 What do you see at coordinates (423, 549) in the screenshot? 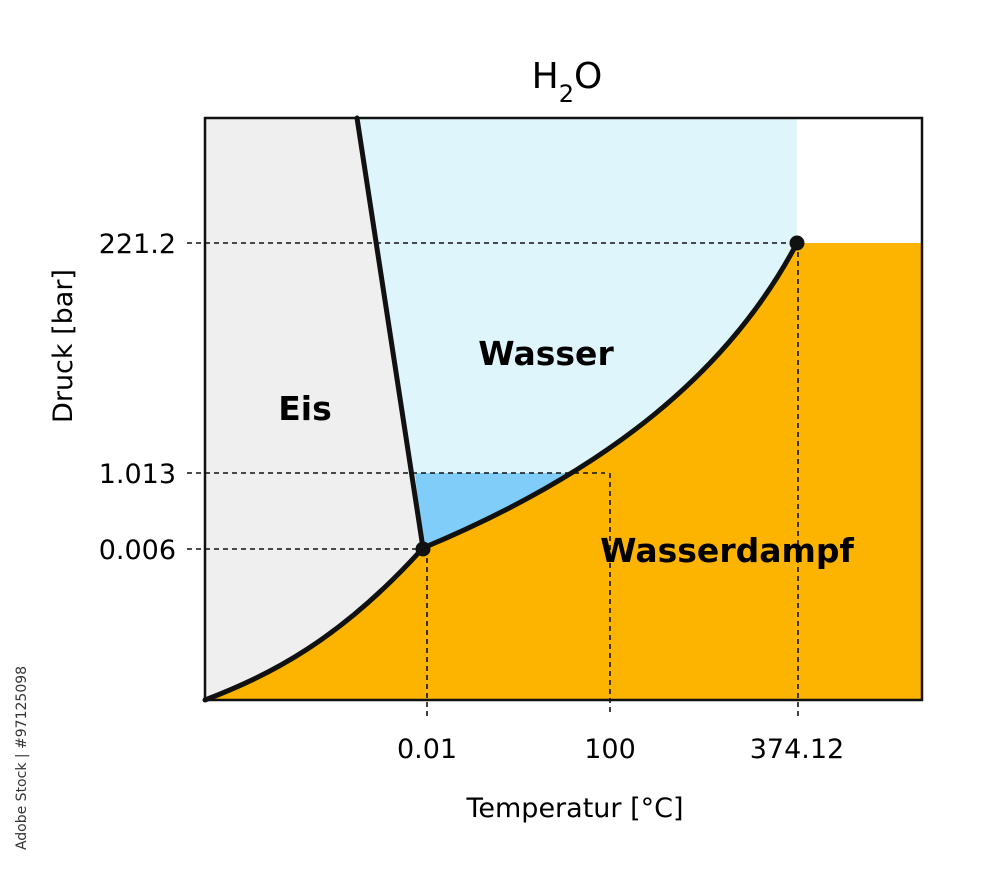
I see `triple-point-marker` at bounding box center [423, 549].